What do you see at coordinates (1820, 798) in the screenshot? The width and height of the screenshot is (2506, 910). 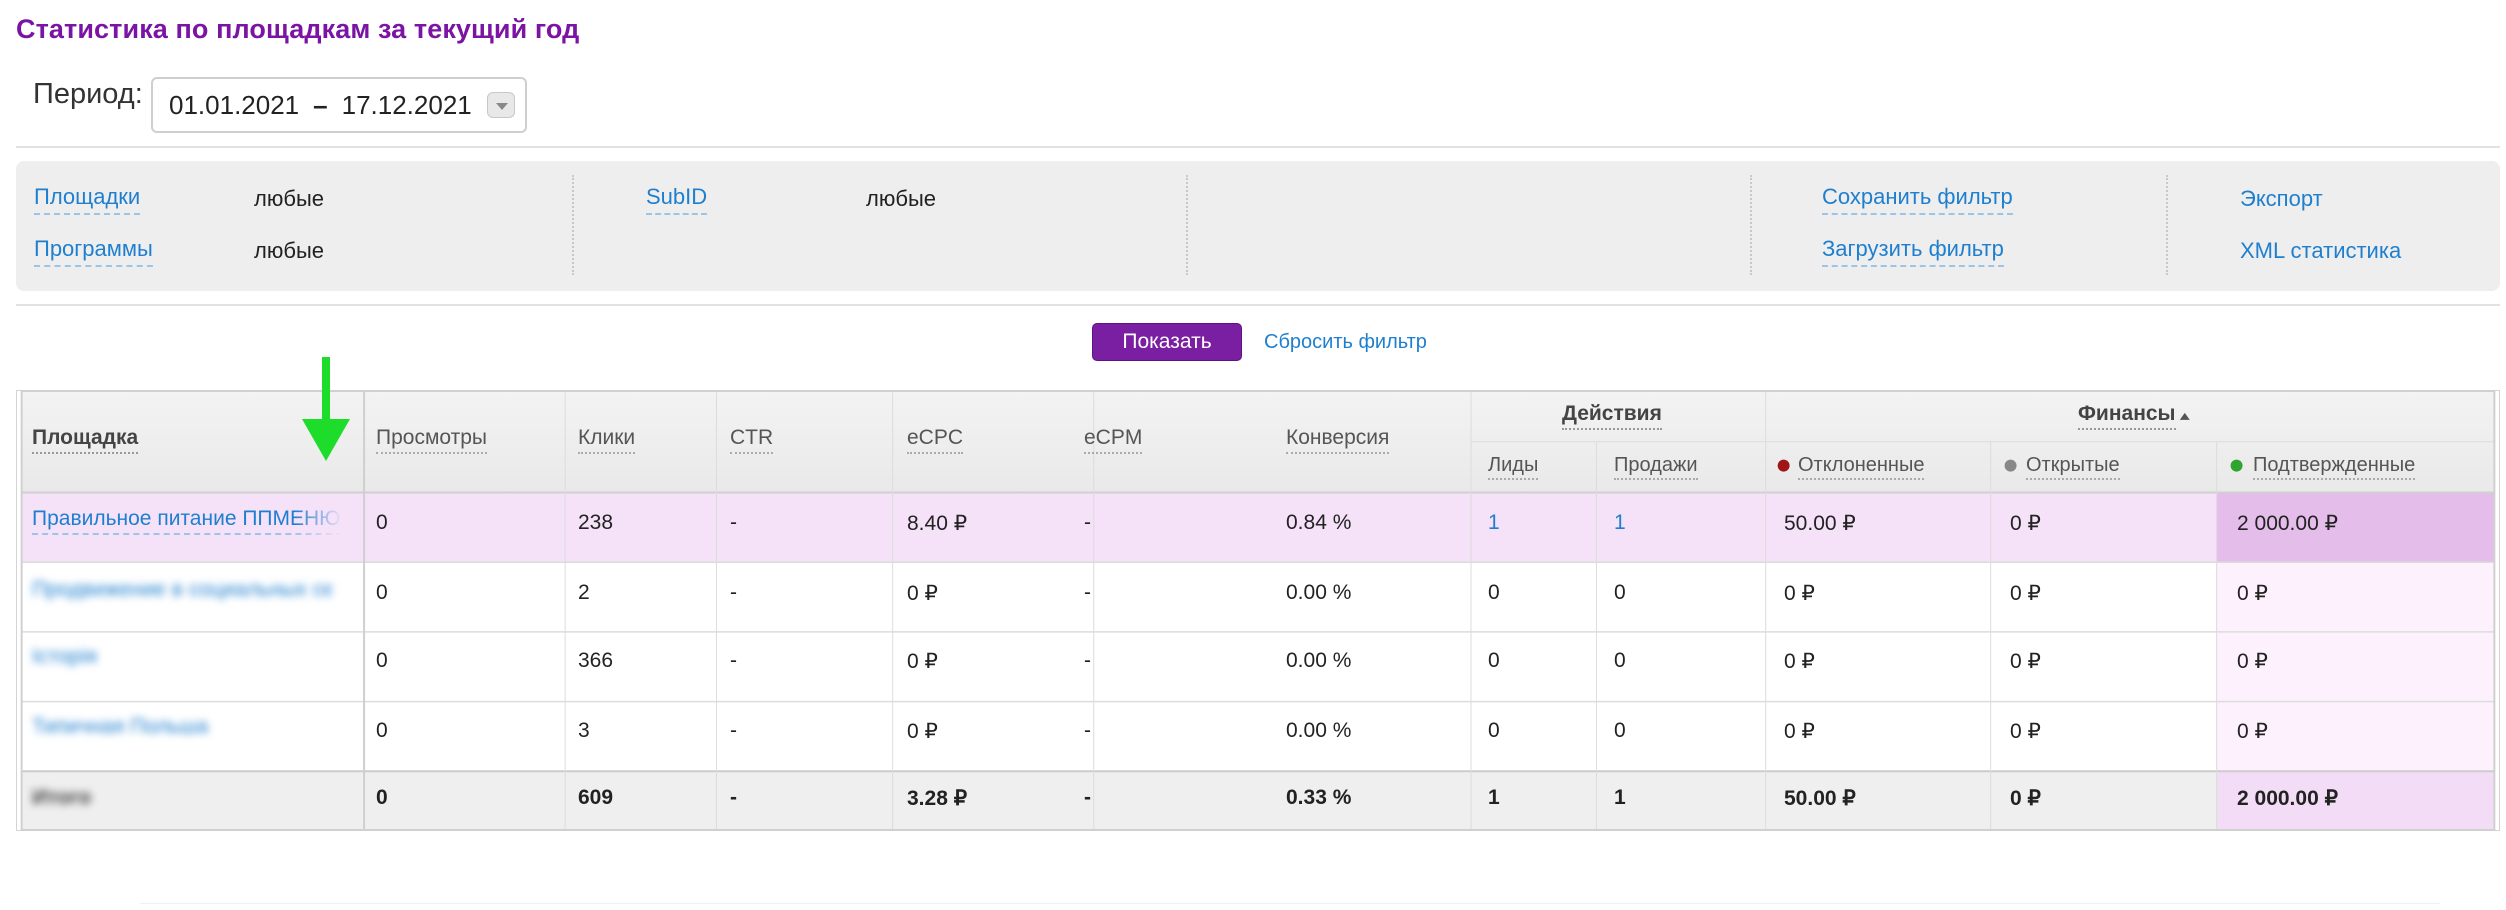 I see `totals-rejected: 50.00 ₽` at bounding box center [1820, 798].